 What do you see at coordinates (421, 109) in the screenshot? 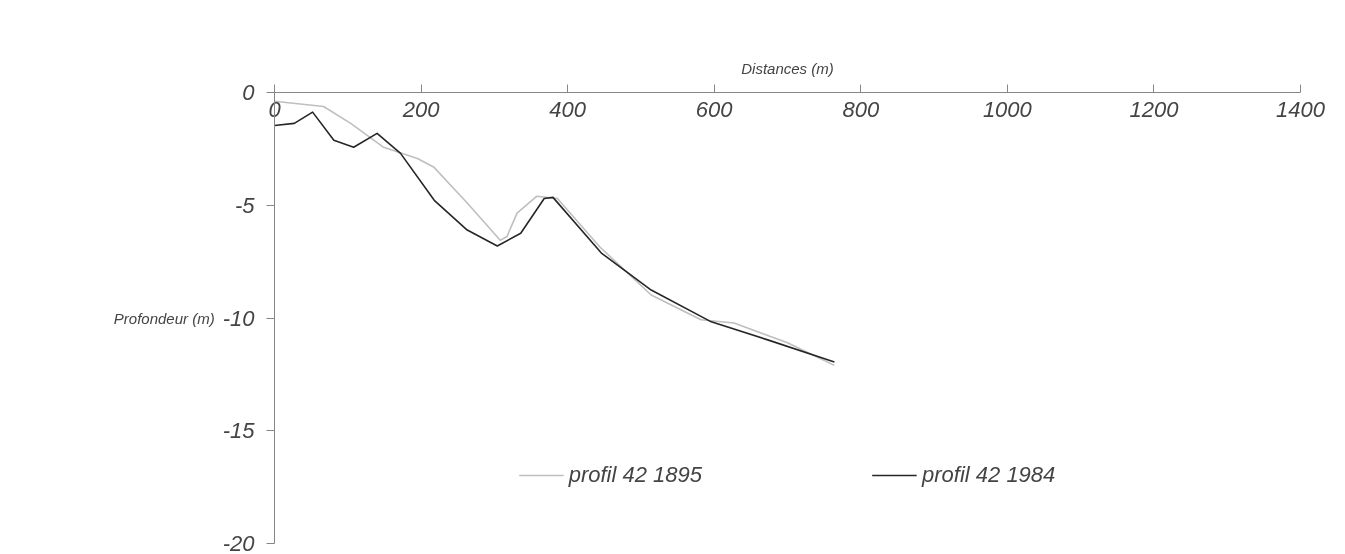
I see `x-tick-label: 200` at bounding box center [421, 109].